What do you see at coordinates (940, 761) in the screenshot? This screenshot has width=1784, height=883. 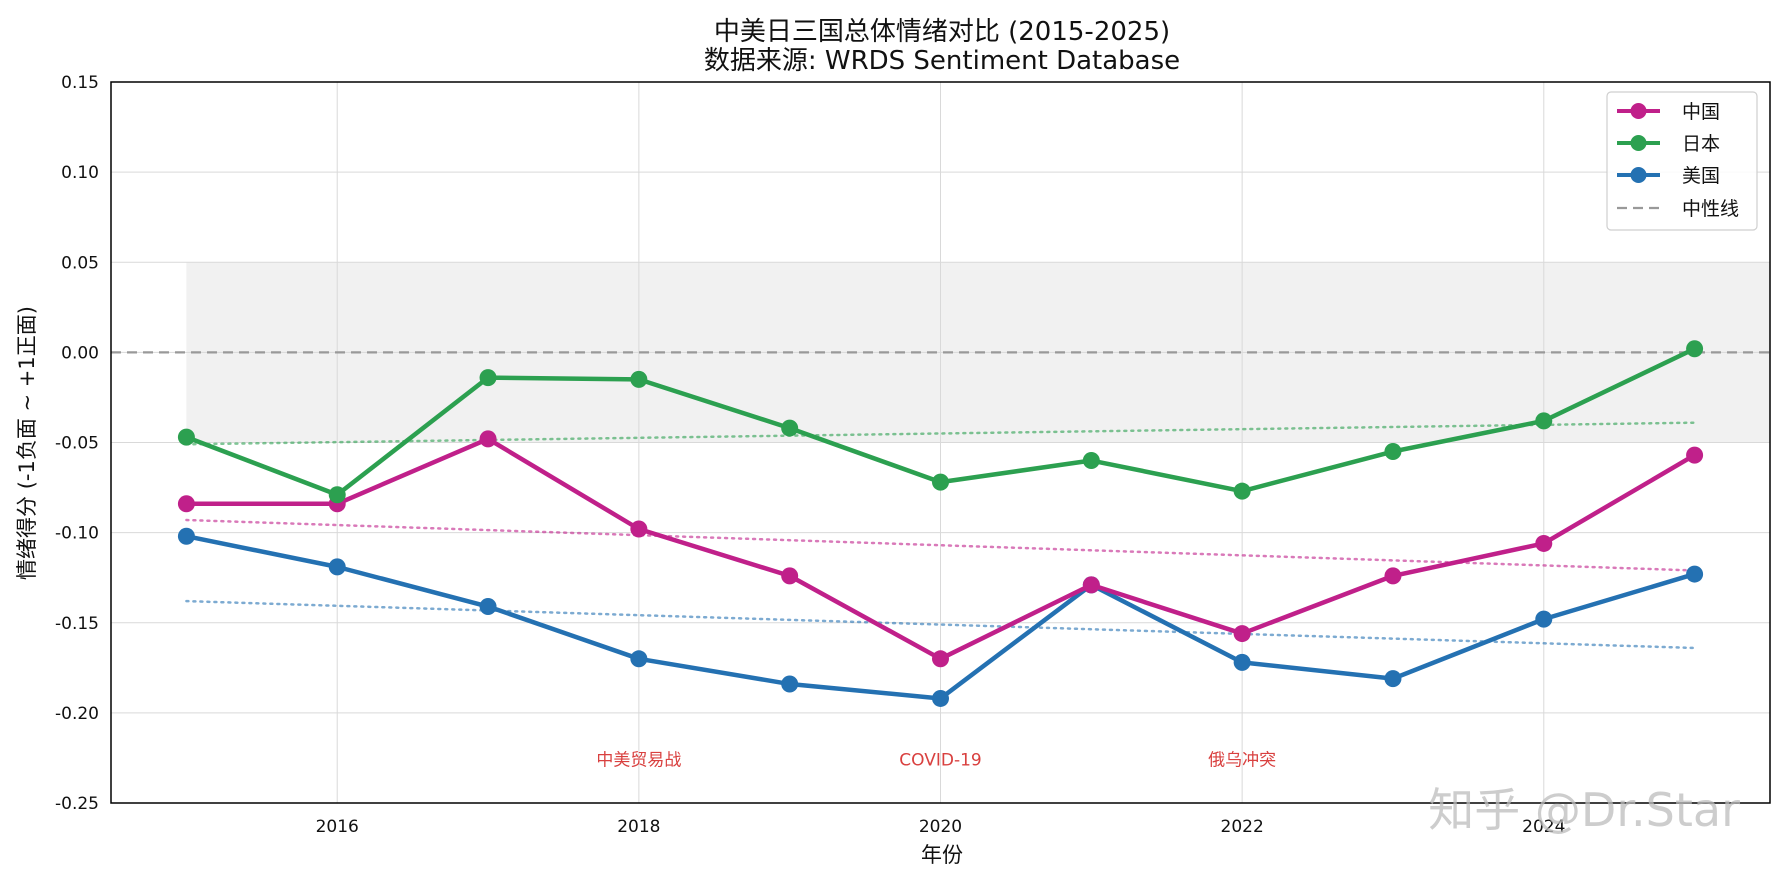 I see `annotation-covid: COVID-19` at bounding box center [940, 761].